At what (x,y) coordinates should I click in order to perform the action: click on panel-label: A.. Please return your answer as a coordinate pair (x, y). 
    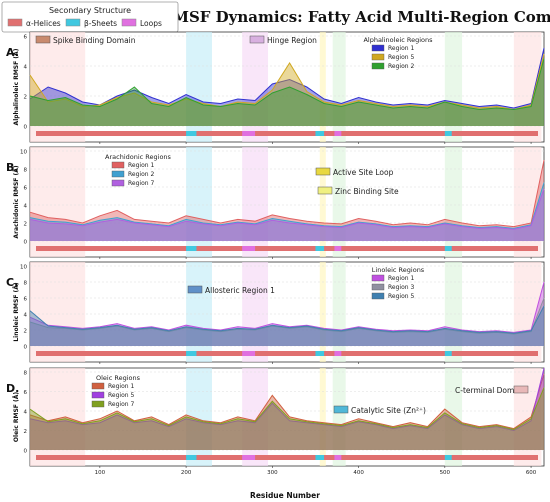
    Looking at the image, I should click on (12, 52).